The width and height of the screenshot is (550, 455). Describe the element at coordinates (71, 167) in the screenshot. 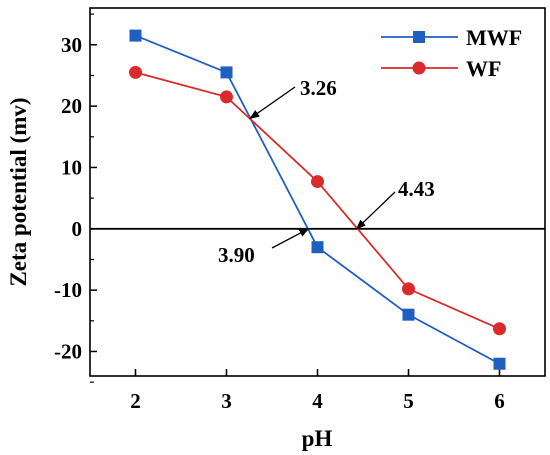

I see `y-tick-label: 10` at that location.